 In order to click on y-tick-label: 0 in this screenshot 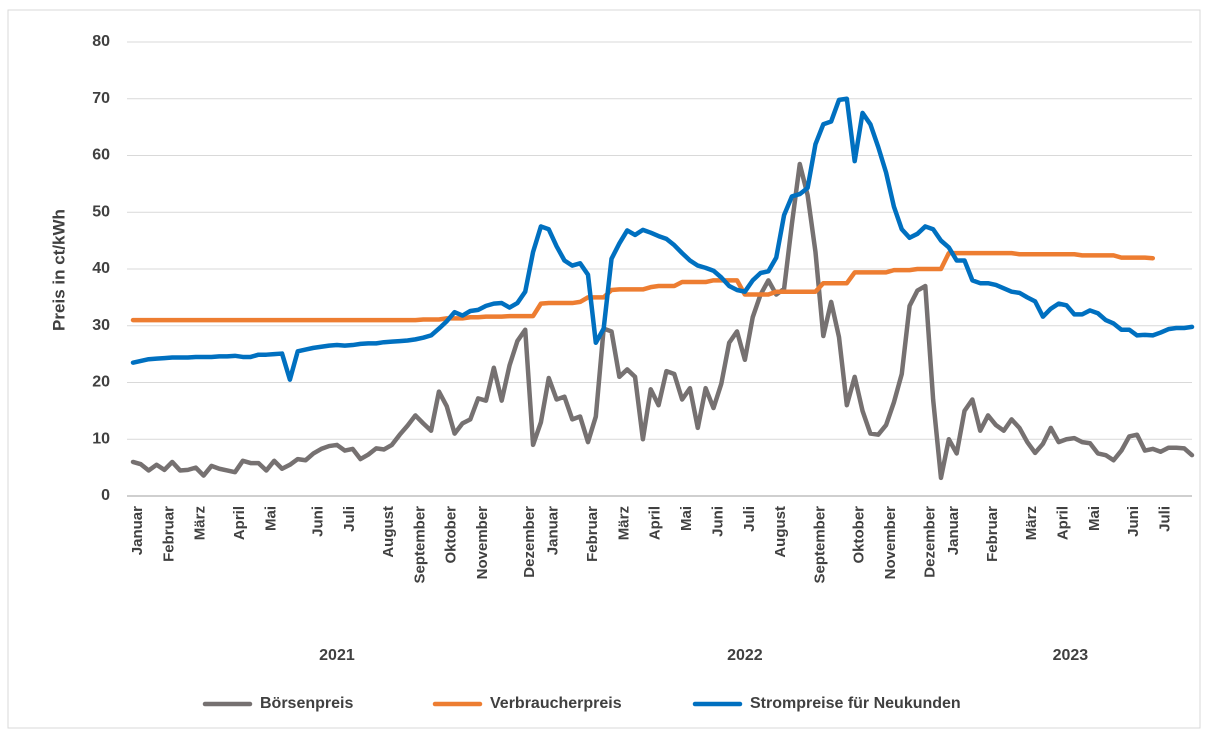, I will do `click(105, 495)`.